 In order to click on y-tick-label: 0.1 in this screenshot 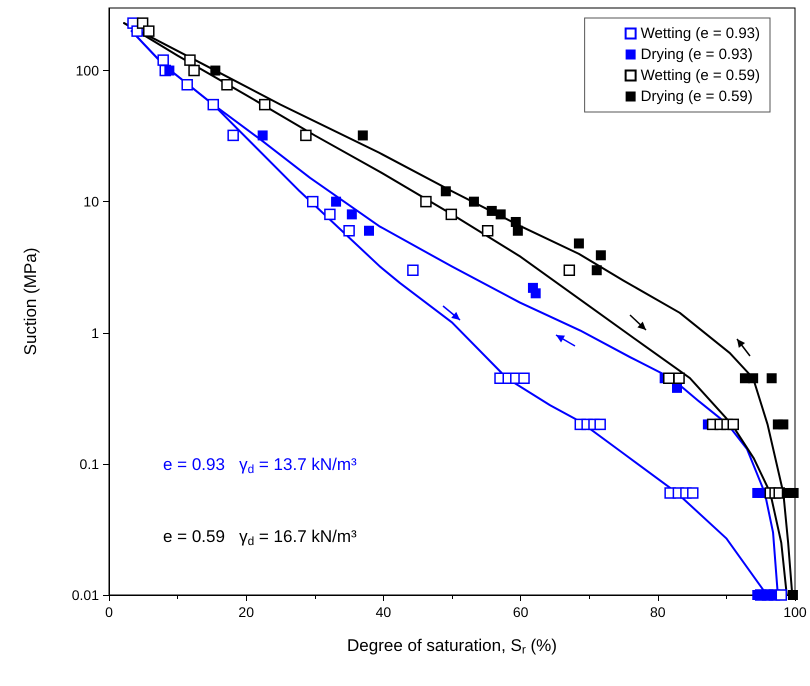, I will do `click(90, 464)`.